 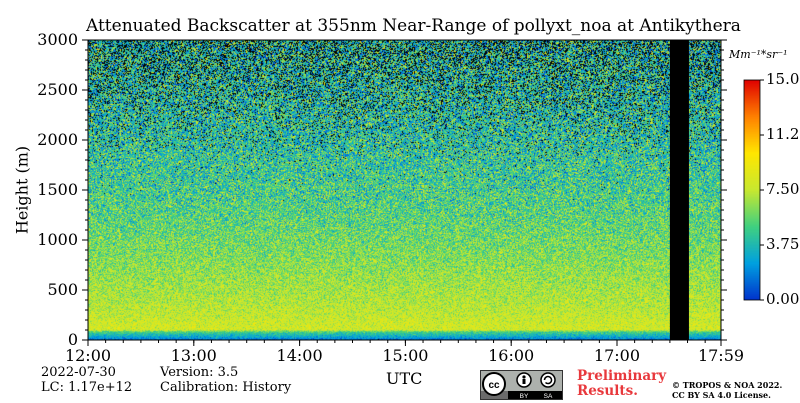 I want to click on x-tick-label: 17:59, so click(x=721, y=355).